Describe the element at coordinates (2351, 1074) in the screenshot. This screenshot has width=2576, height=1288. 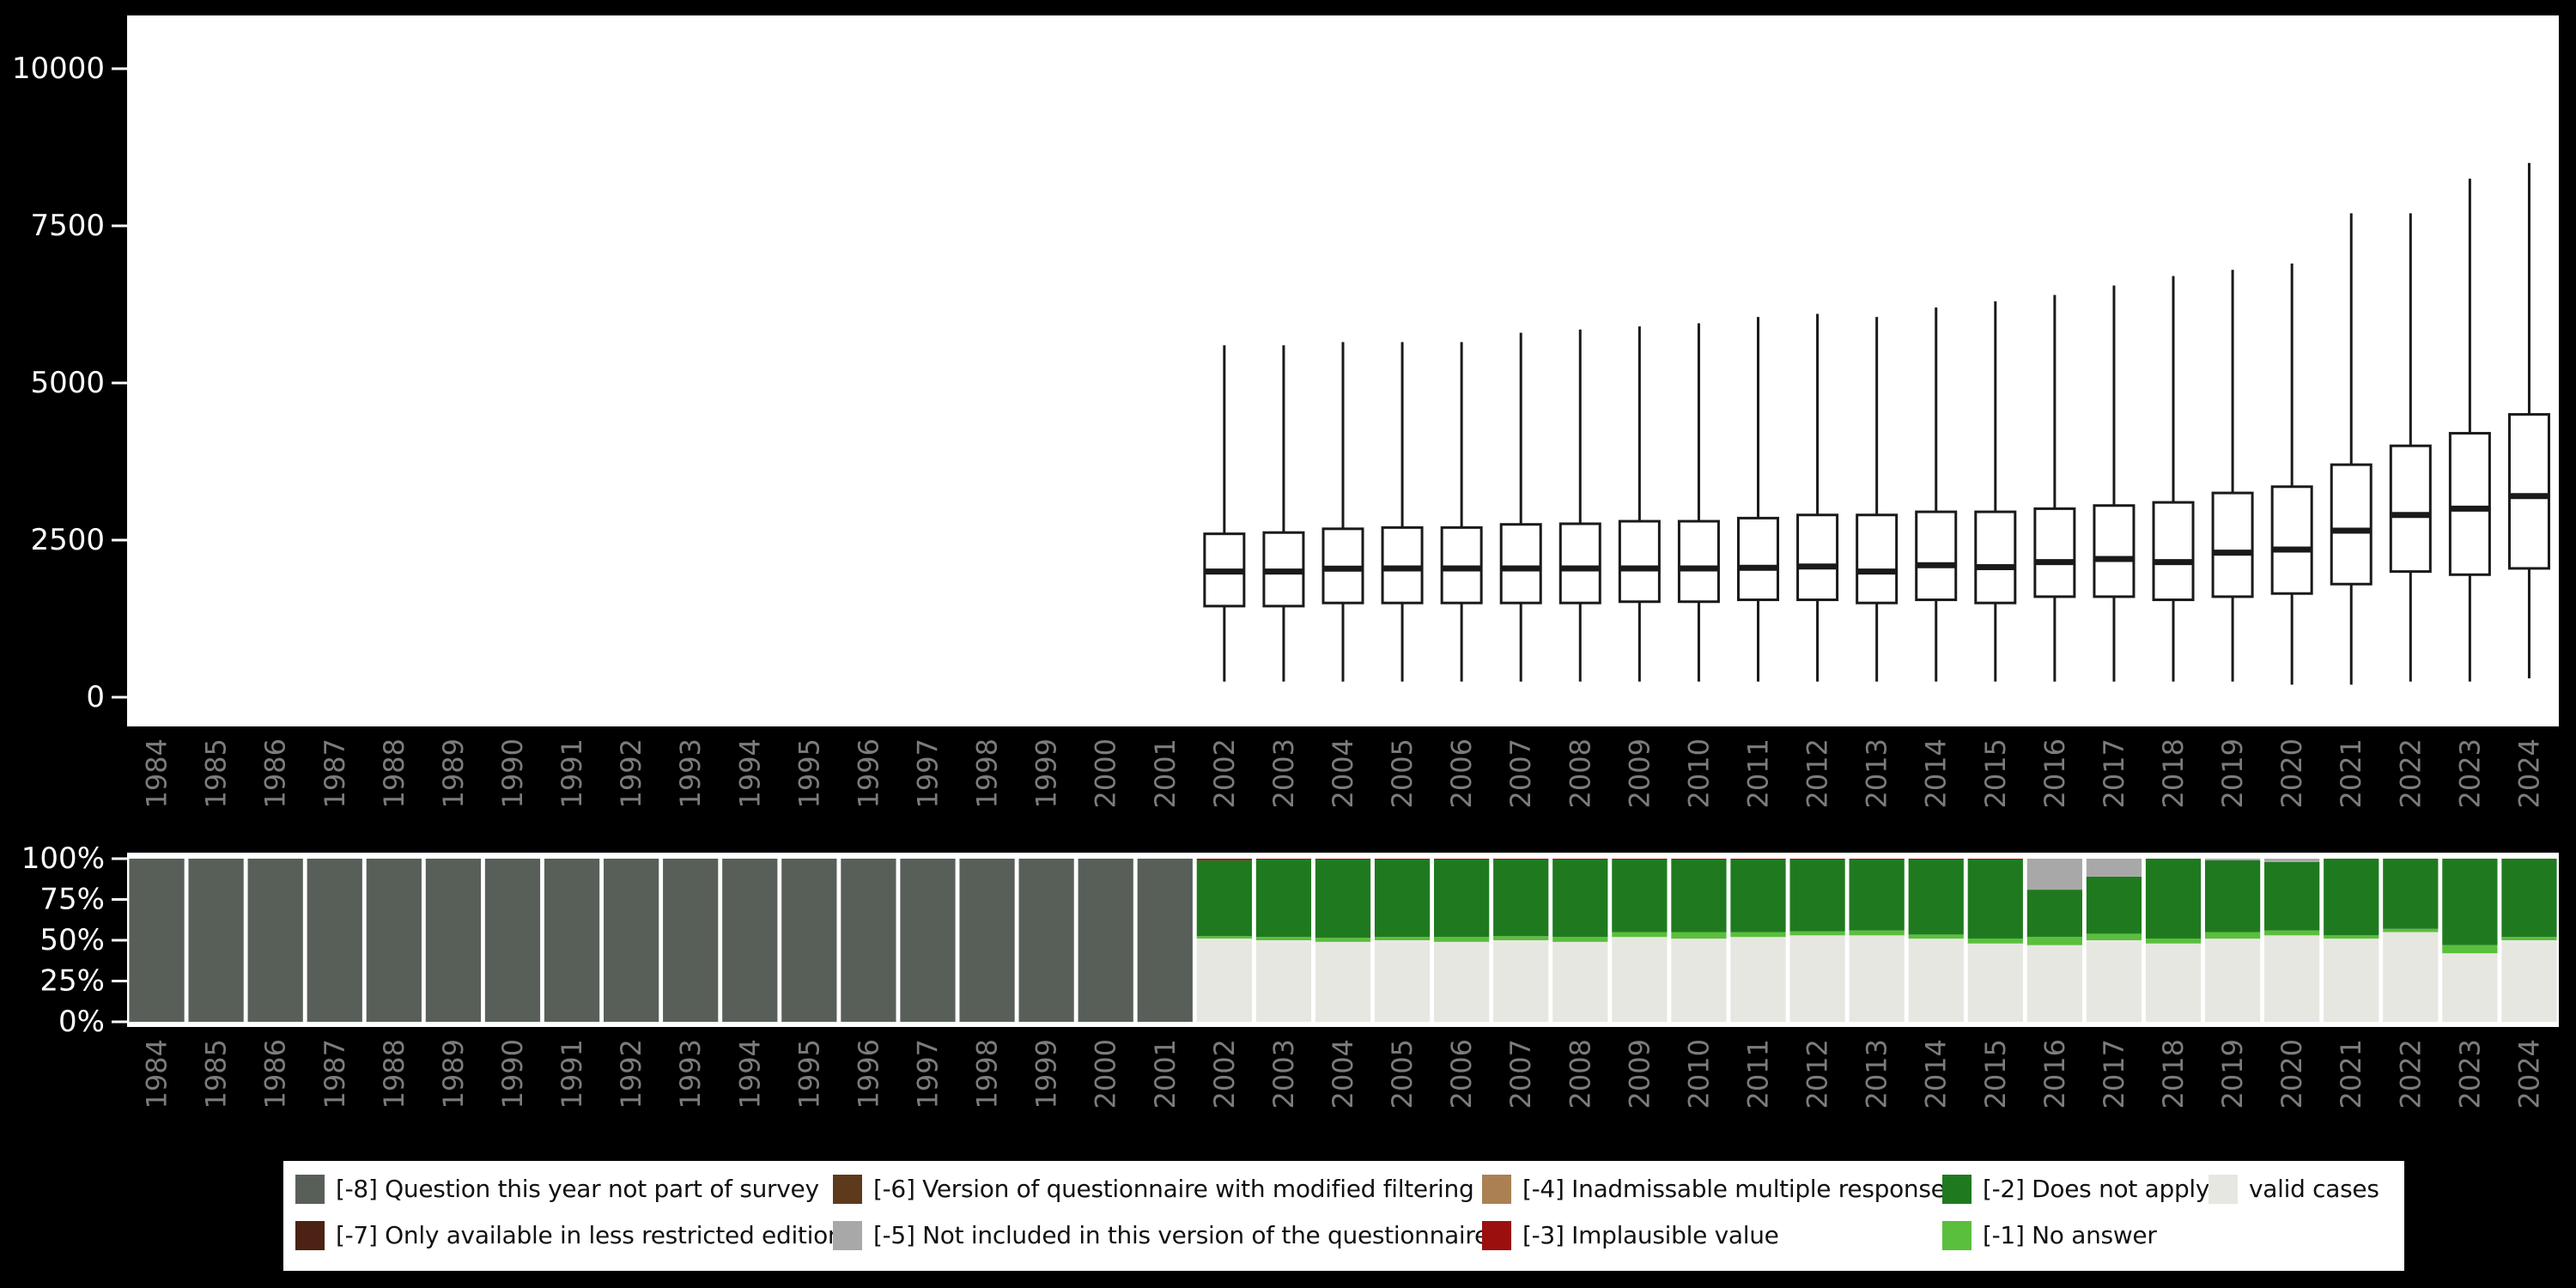
I see `stacked-year-label: 2021` at that location.